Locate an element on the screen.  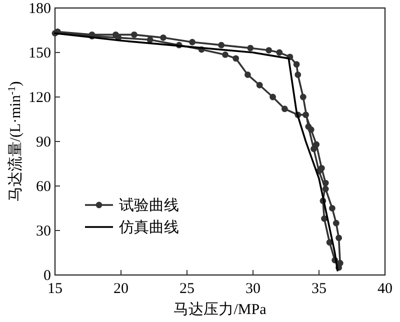
legend-label: 试验曲线 is located at coordinates (149, 205).